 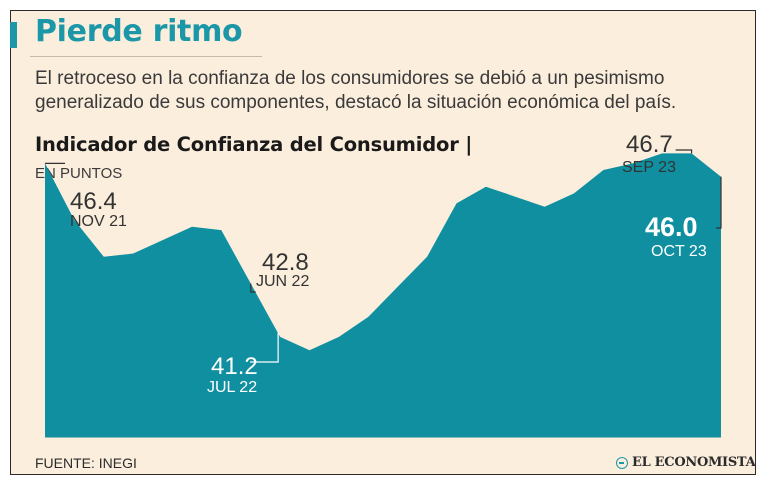 I want to click on title-accent-bar, so click(x=13, y=35).